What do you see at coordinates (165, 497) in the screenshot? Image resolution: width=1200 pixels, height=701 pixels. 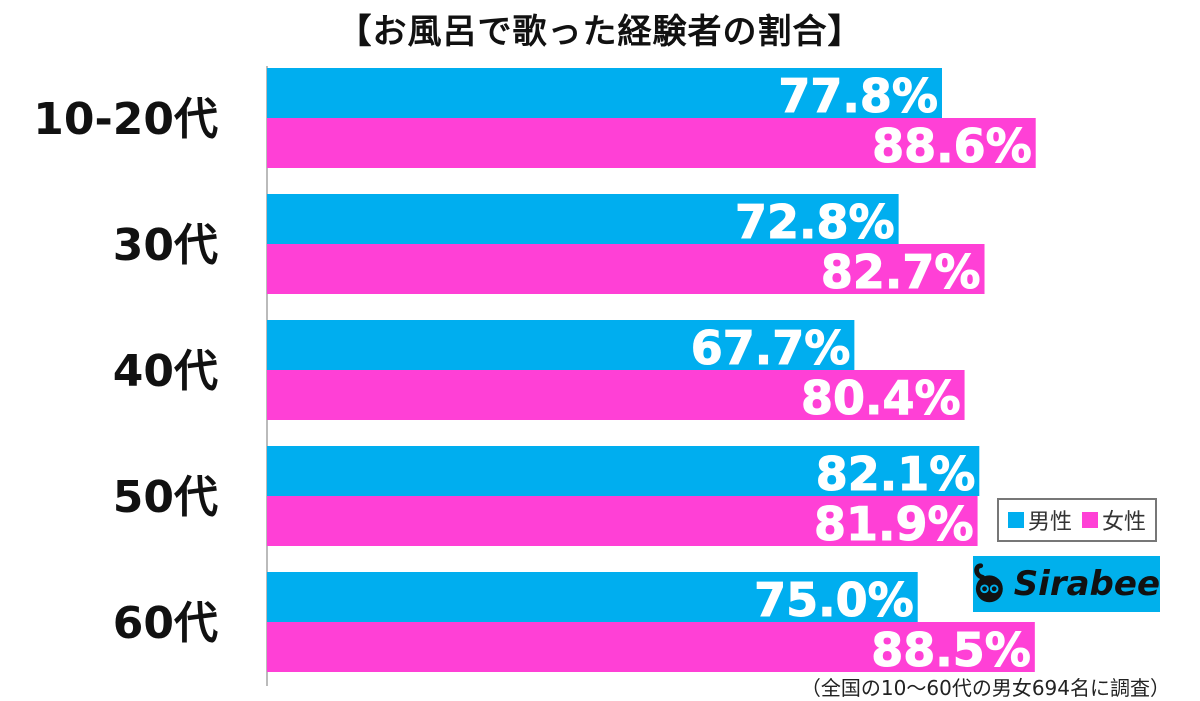 I see `category-label: 50代` at bounding box center [165, 497].